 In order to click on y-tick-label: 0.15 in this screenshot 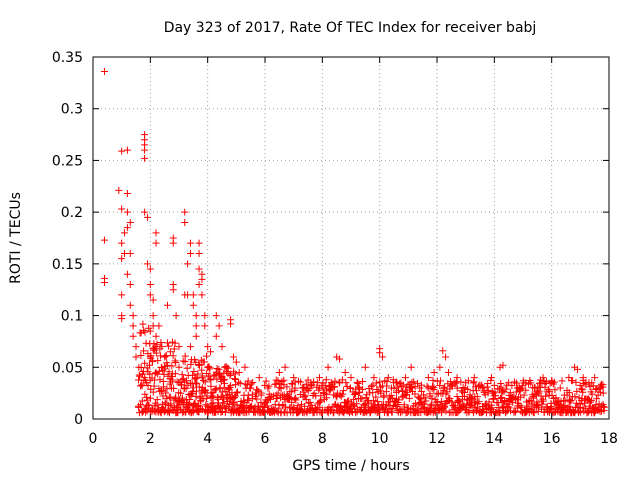, I will do `click(67, 265)`.